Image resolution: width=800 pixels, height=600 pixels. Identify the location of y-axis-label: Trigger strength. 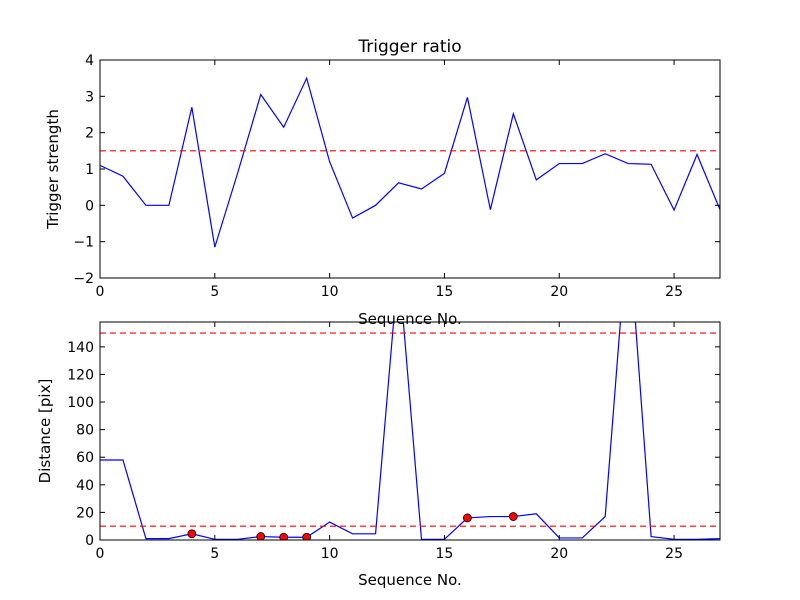
(53, 169).